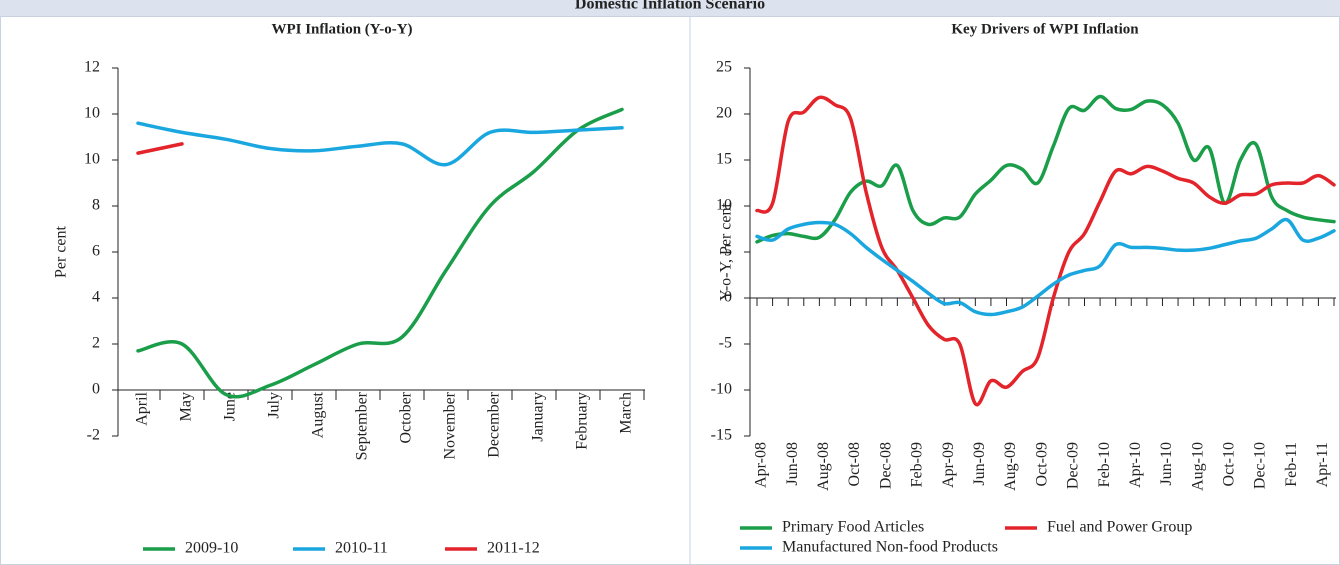  What do you see at coordinates (92, 67) in the screenshot?
I see `y-tick-label: 12` at bounding box center [92, 67].